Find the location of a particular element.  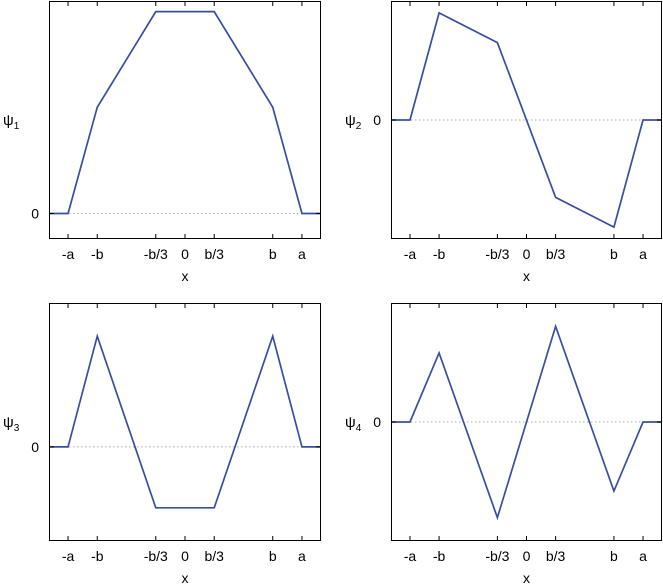

y-axis-label: ψ1 is located at coordinates (11, 122).